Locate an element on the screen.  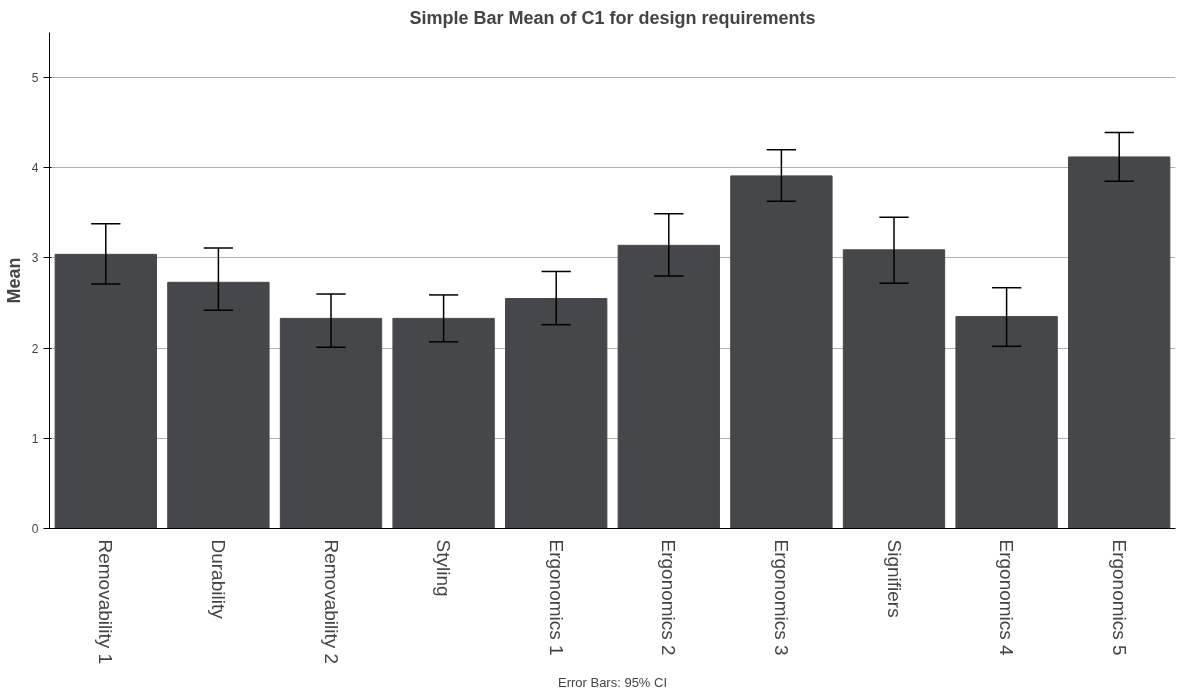
y-tick-label: 5 is located at coordinates (35, 78).